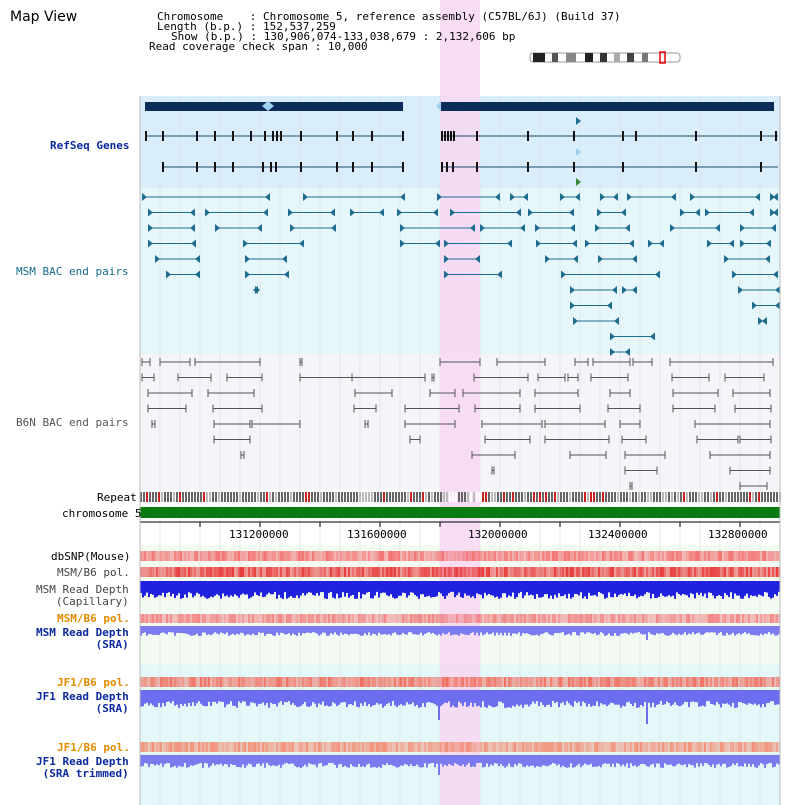 This screenshot has height=805, width=800. Describe the element at coordinates (618, 534) in the screenshot. I see `axis-tick-label: 132400000` at that location.